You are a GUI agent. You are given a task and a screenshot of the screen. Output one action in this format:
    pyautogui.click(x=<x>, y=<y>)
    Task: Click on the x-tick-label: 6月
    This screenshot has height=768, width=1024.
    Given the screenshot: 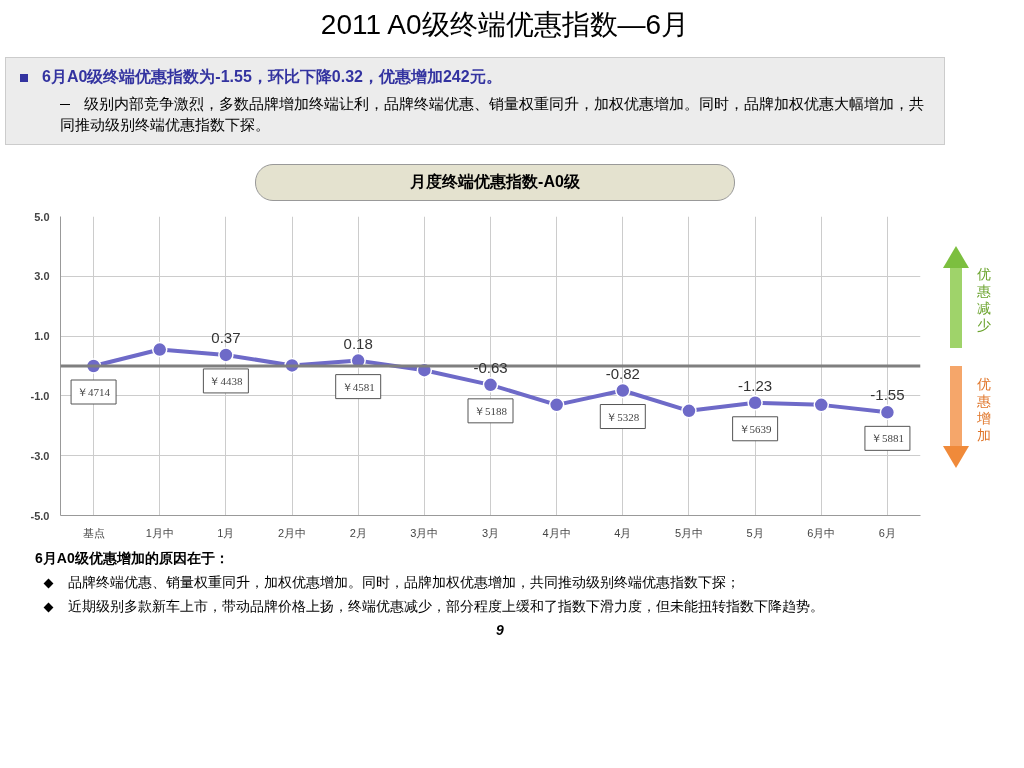 What is the action you would take?
    pyautogui.click(x=887, y=532)
    